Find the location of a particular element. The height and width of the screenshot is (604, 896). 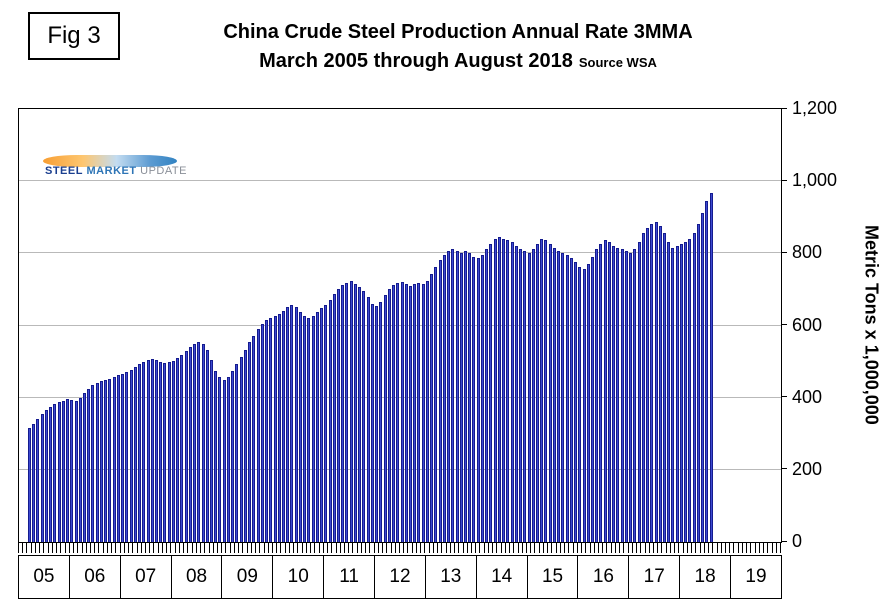

x-year-label: 17 is located at coordinates (655, 577).